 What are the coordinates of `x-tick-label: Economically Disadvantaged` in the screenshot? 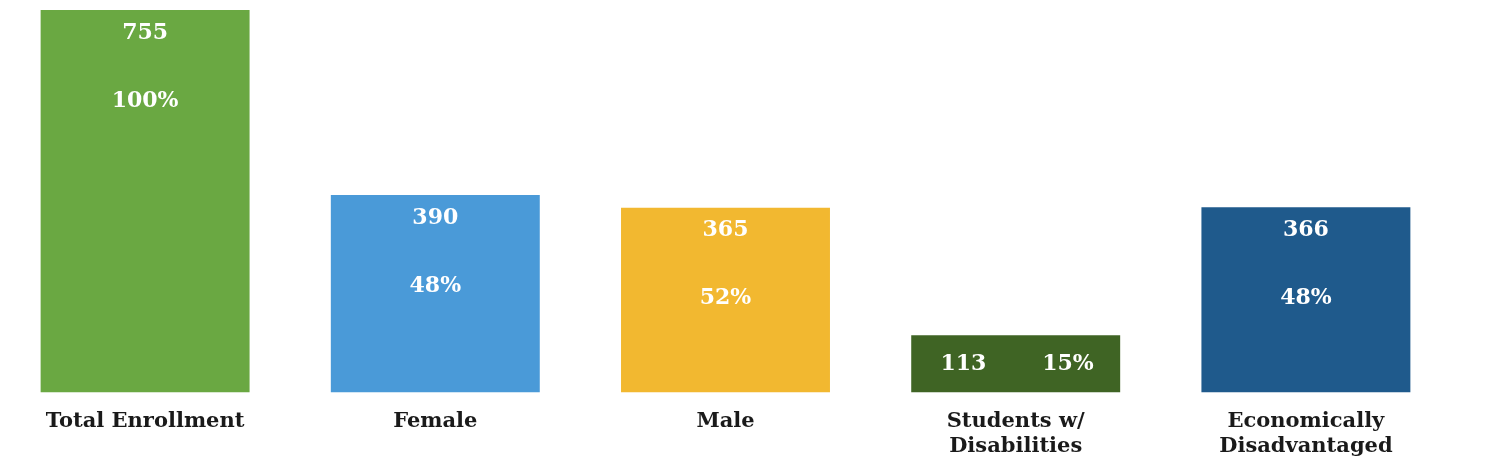 It's located at (1306, 431).